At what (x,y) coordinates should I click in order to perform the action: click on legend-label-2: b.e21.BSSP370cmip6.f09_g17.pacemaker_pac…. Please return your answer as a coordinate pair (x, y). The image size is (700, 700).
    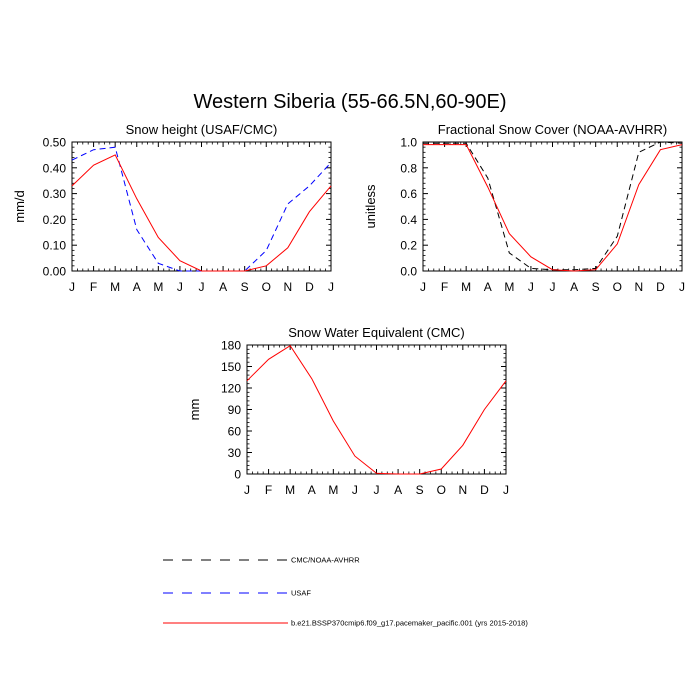
    Looking at the image, I should click on (409, 623).